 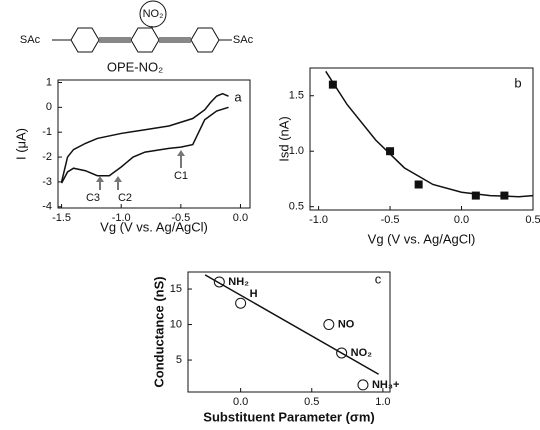 I want to click on x-tick-label: 1.0, so click(x=382, y=402).